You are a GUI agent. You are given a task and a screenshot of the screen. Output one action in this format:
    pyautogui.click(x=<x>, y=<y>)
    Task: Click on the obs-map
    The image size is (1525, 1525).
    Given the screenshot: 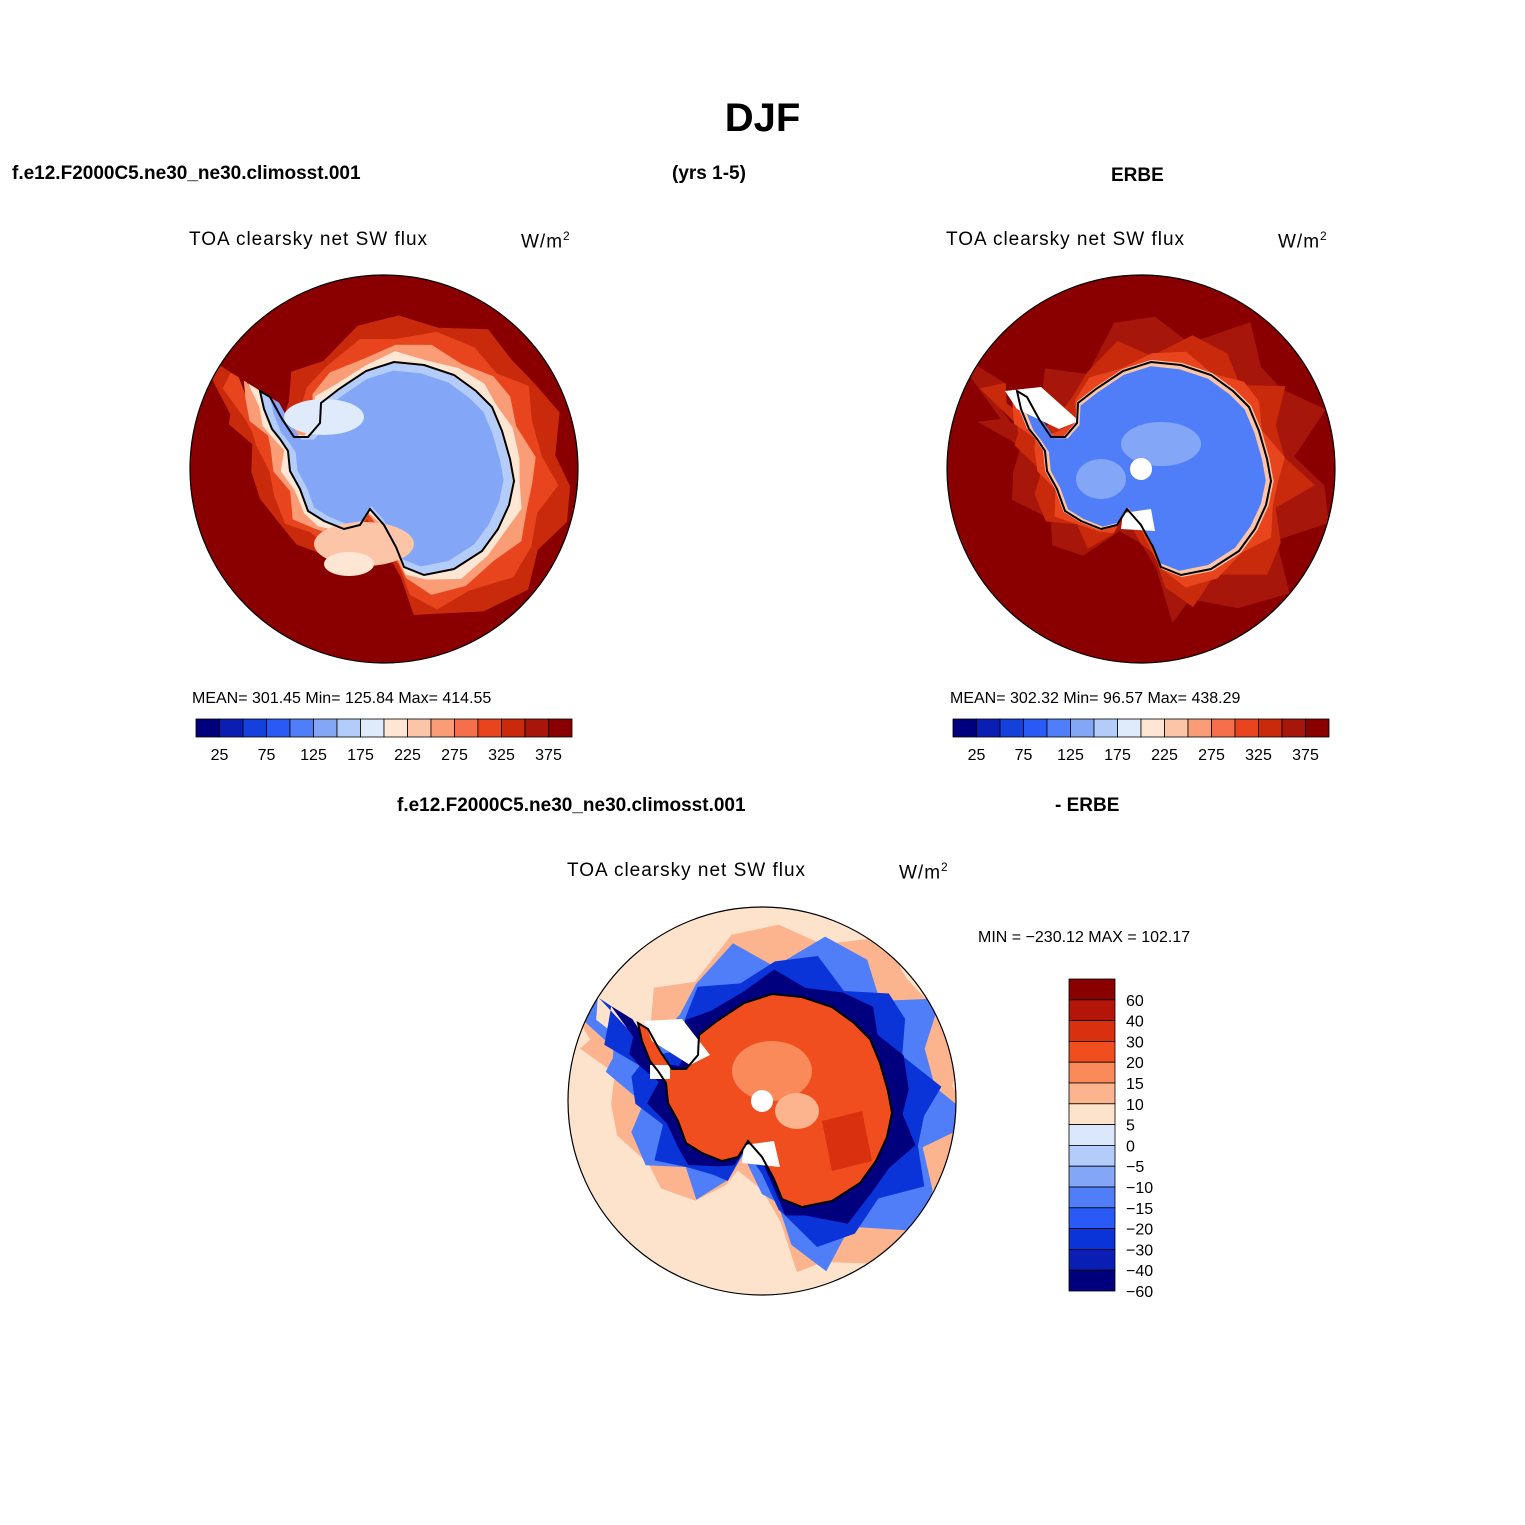 What is the action you would take?
    pyautogui.click(x=1141, y=469)
    